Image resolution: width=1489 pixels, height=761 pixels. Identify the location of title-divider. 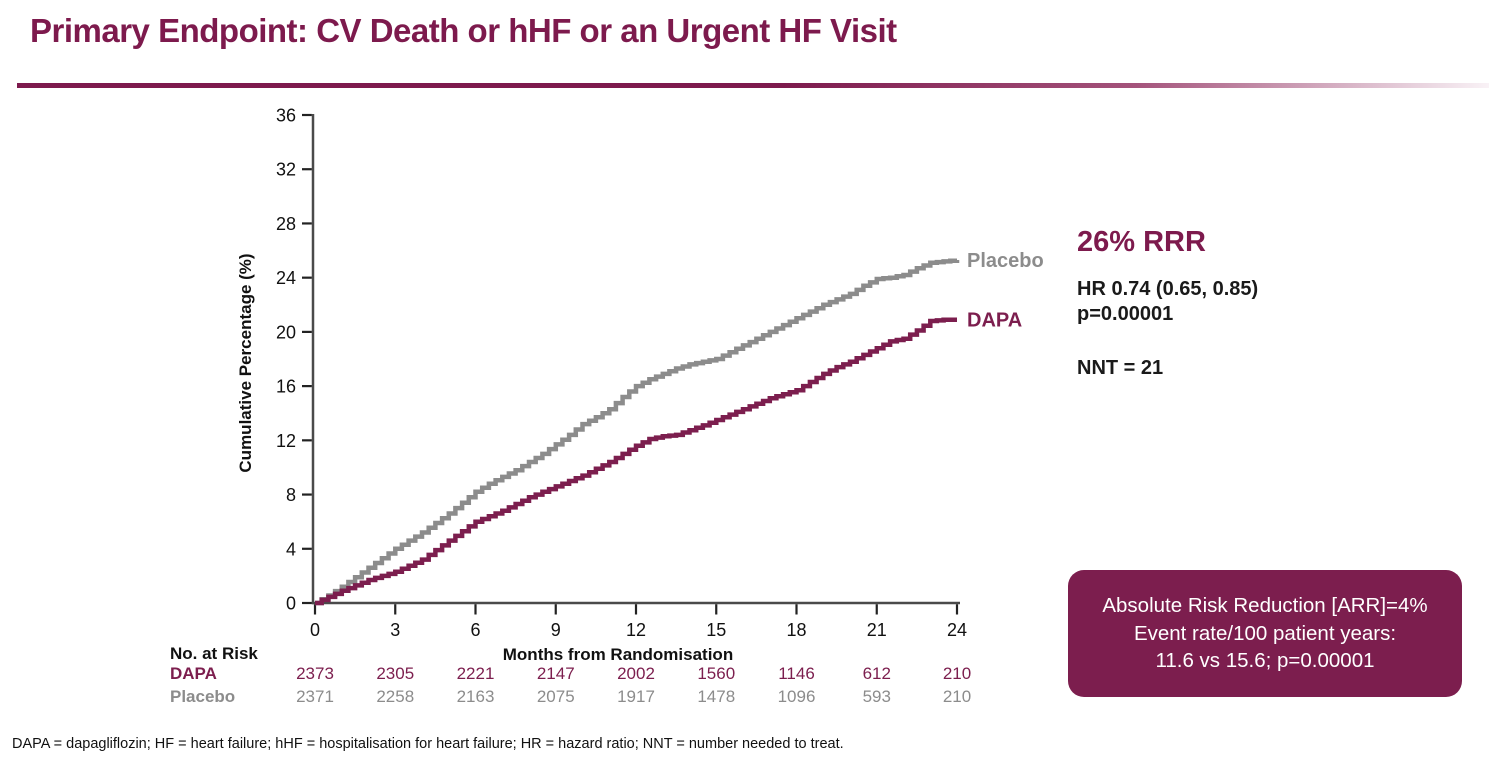
(753, 85).